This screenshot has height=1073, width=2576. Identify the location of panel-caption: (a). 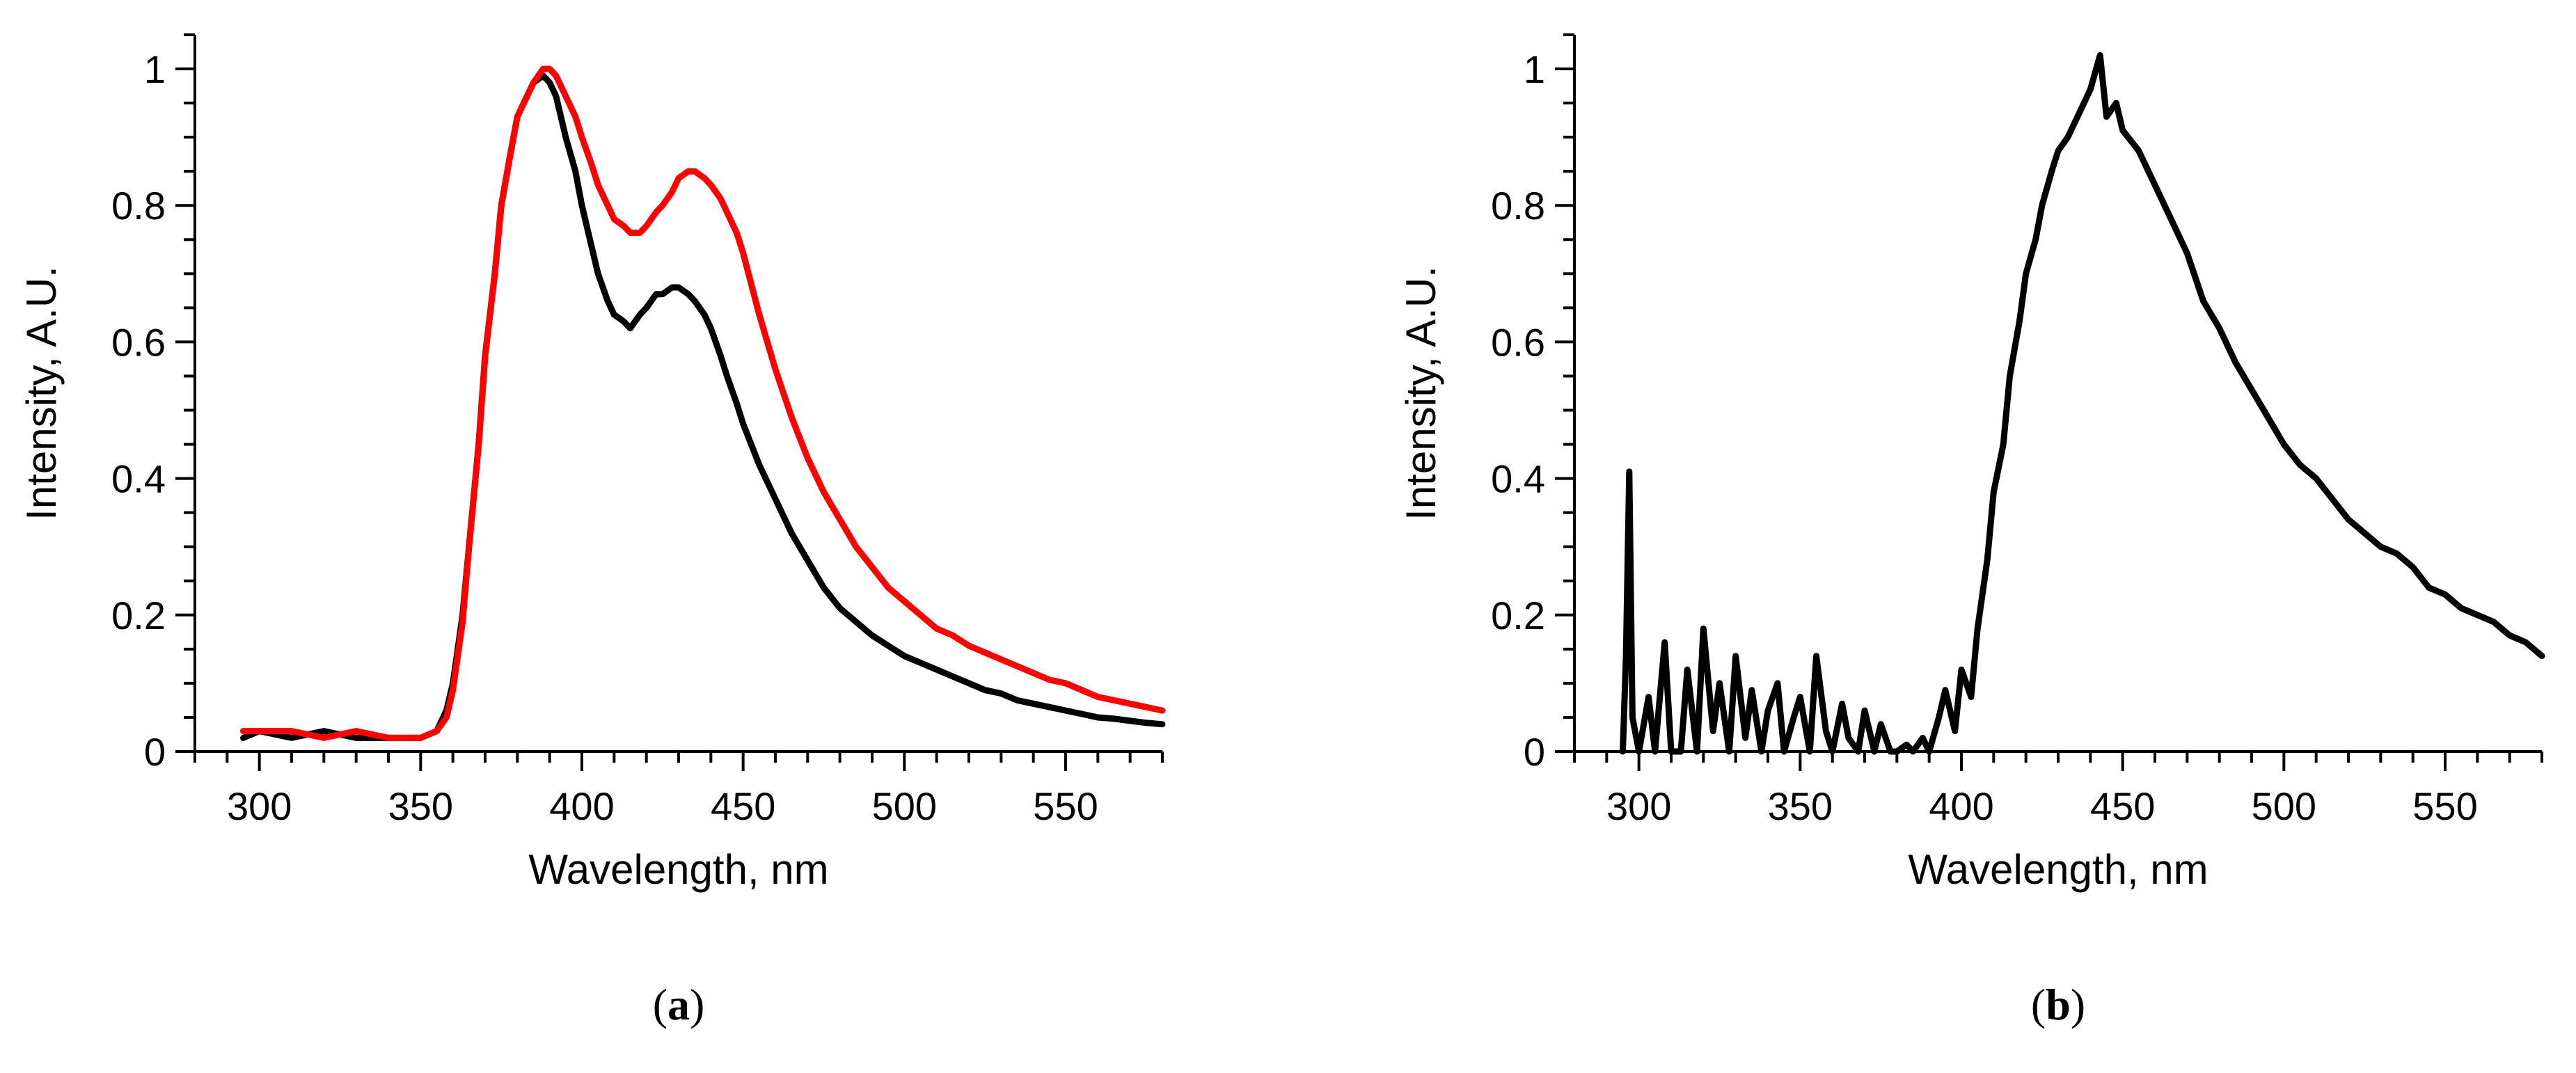
(679, 1004).